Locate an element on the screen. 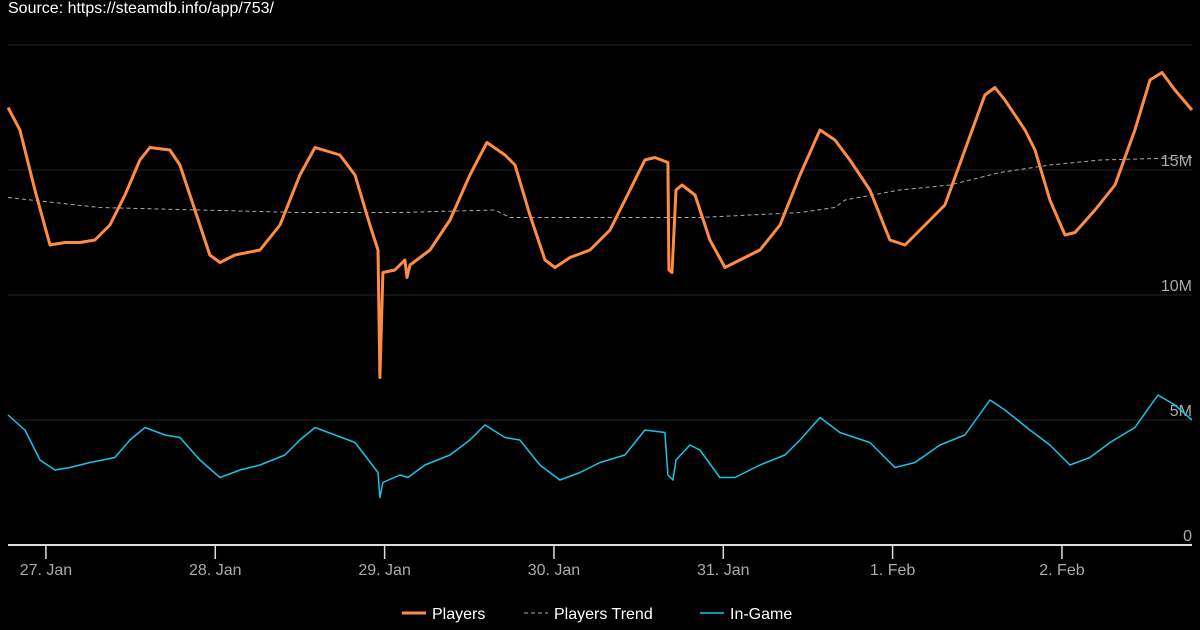 The height and width of the screenshot is (630, 1200). legend-item-players: Players is located at coordinates (458, 614).